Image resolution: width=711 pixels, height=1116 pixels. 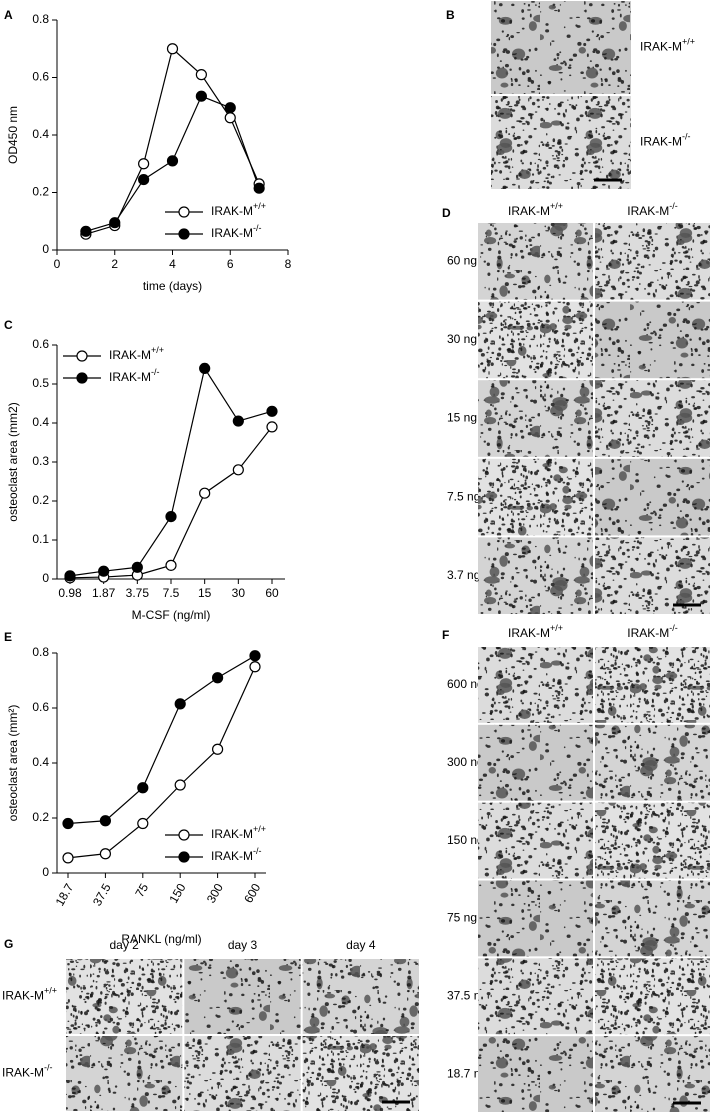 What do you see at coordinates (243, 945) in the screenshot?
I see `column-label: day 3` at bounding box center [243, 945].